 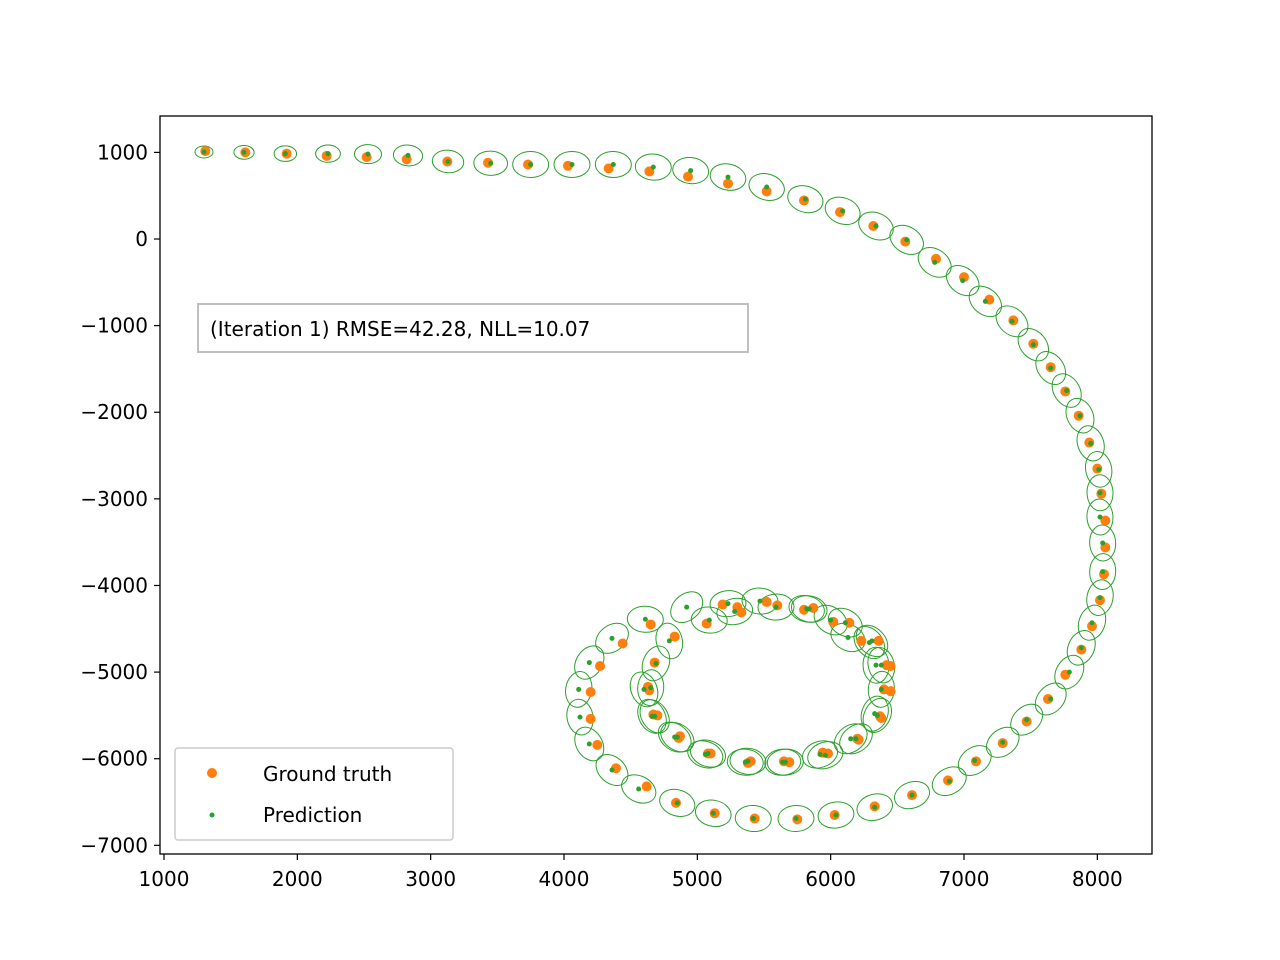 What do you see at coordinates (141, 239) in the screenshot?
I see `y-tick-label: 0` at bounding box center [141, 239].